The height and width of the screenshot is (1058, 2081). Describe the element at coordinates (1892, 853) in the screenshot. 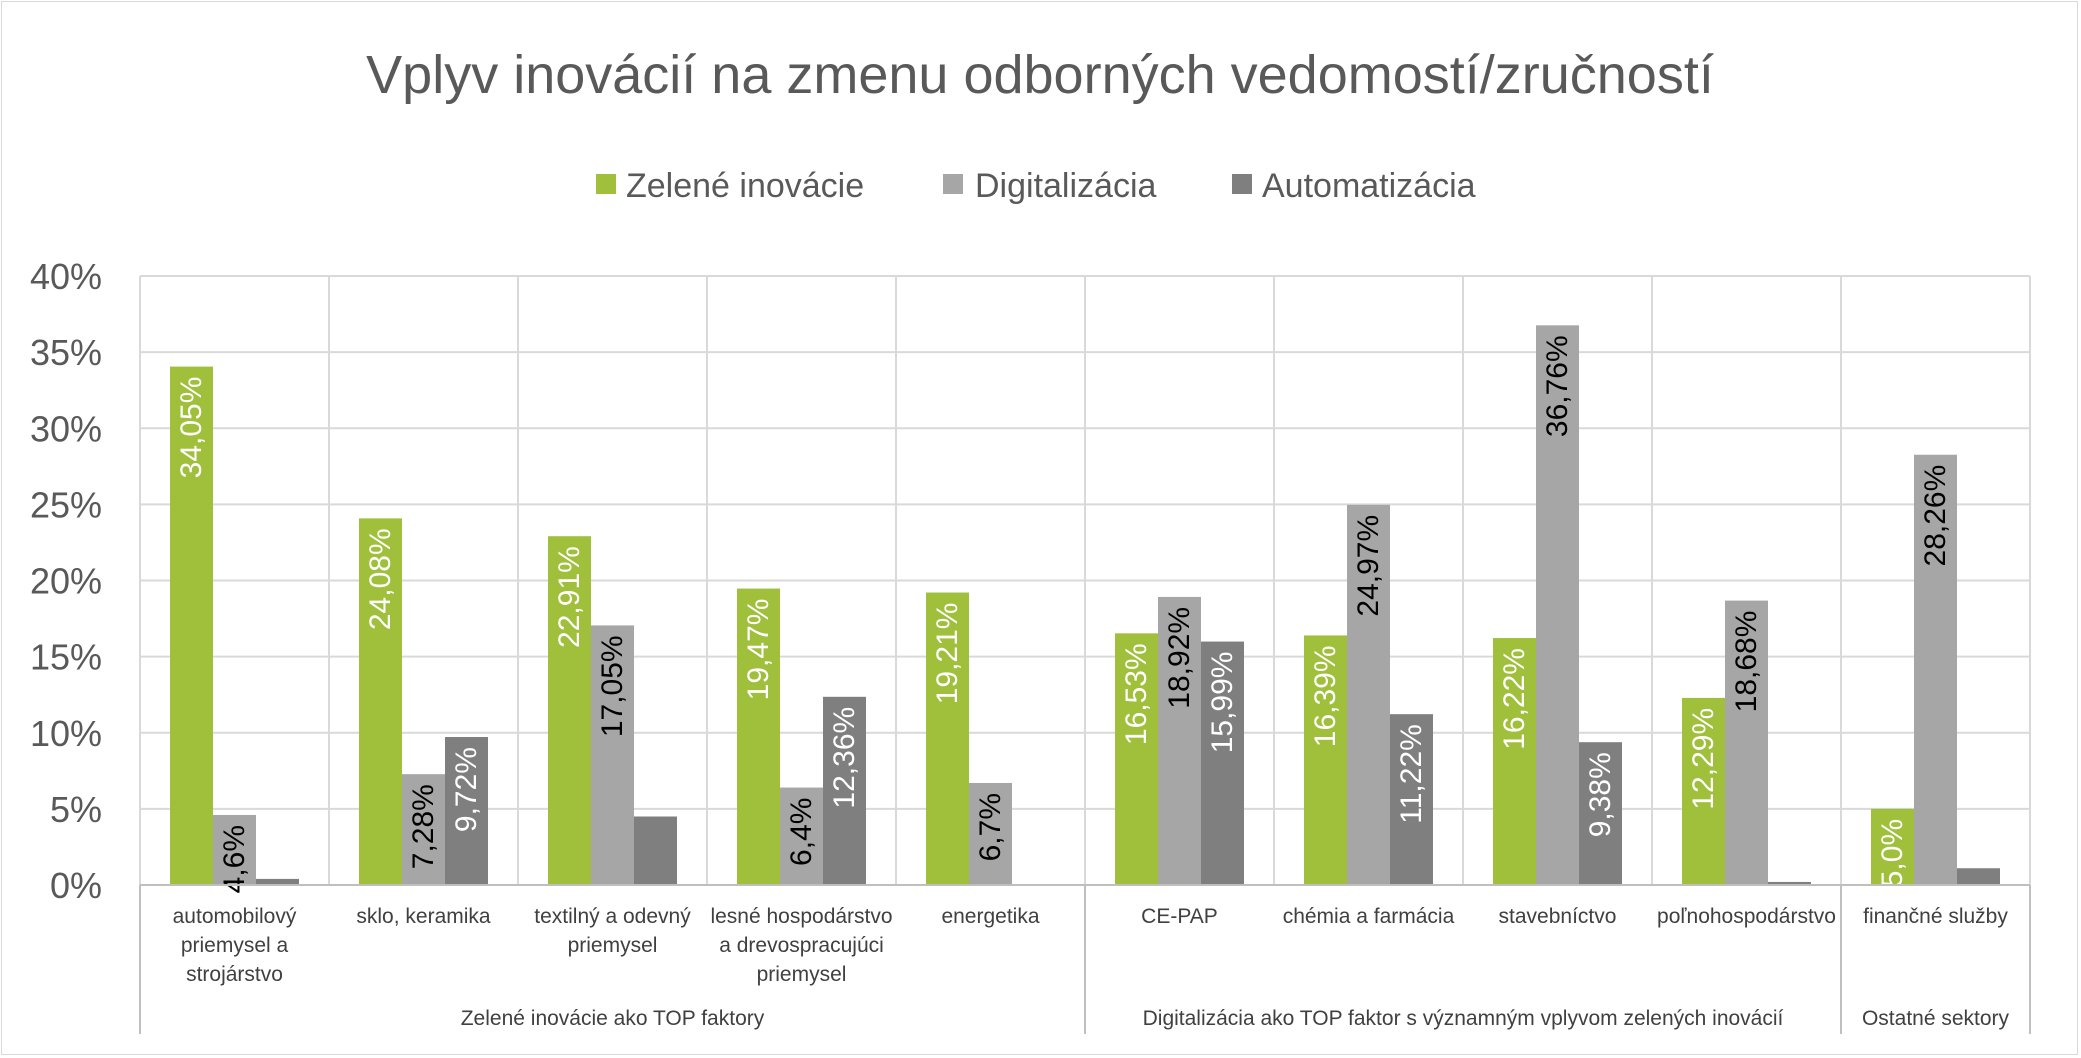

I see `data-label: 5,0%` at that location.